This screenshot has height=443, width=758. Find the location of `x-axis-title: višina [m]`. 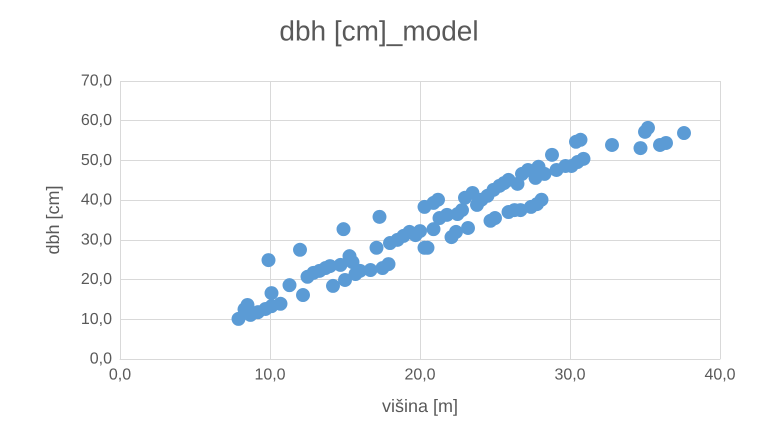

x-axis-title: višina [m] is located at coordinates (420, 406).